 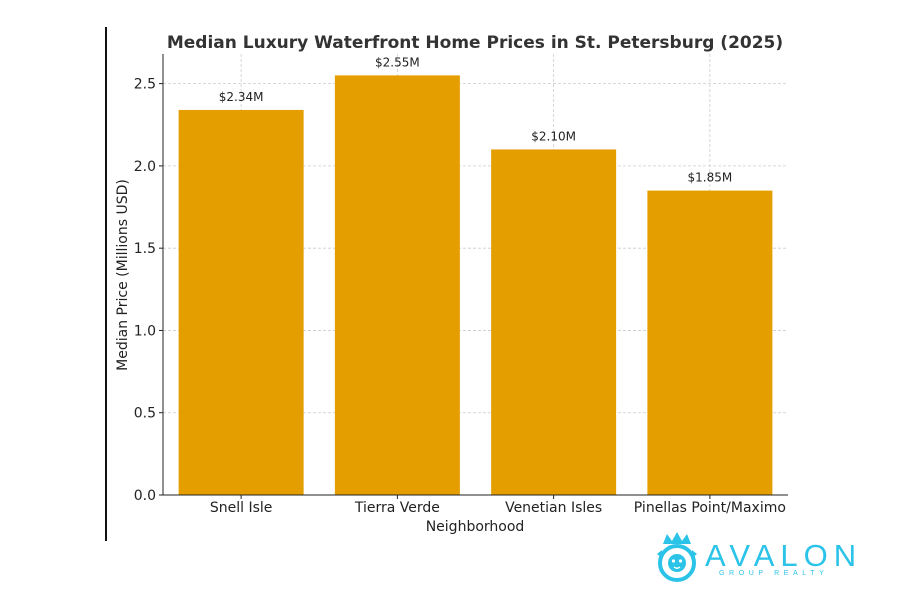 I want to click on bar-value-label: $1.85M, so click(x=710, y=178).